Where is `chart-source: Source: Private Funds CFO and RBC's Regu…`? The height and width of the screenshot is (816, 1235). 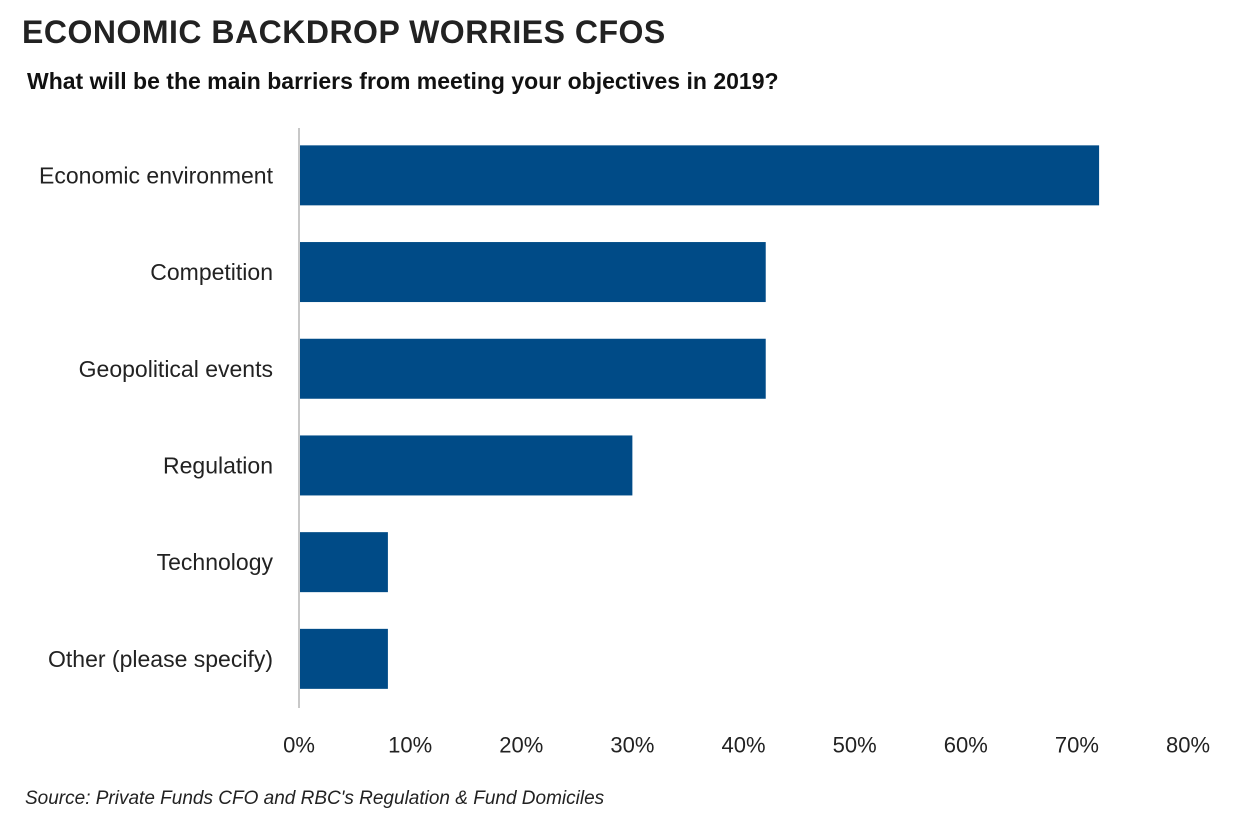
chart-source: Source: Private Funds CFO and RBC's Regu… is located at coordinates (315, 798).